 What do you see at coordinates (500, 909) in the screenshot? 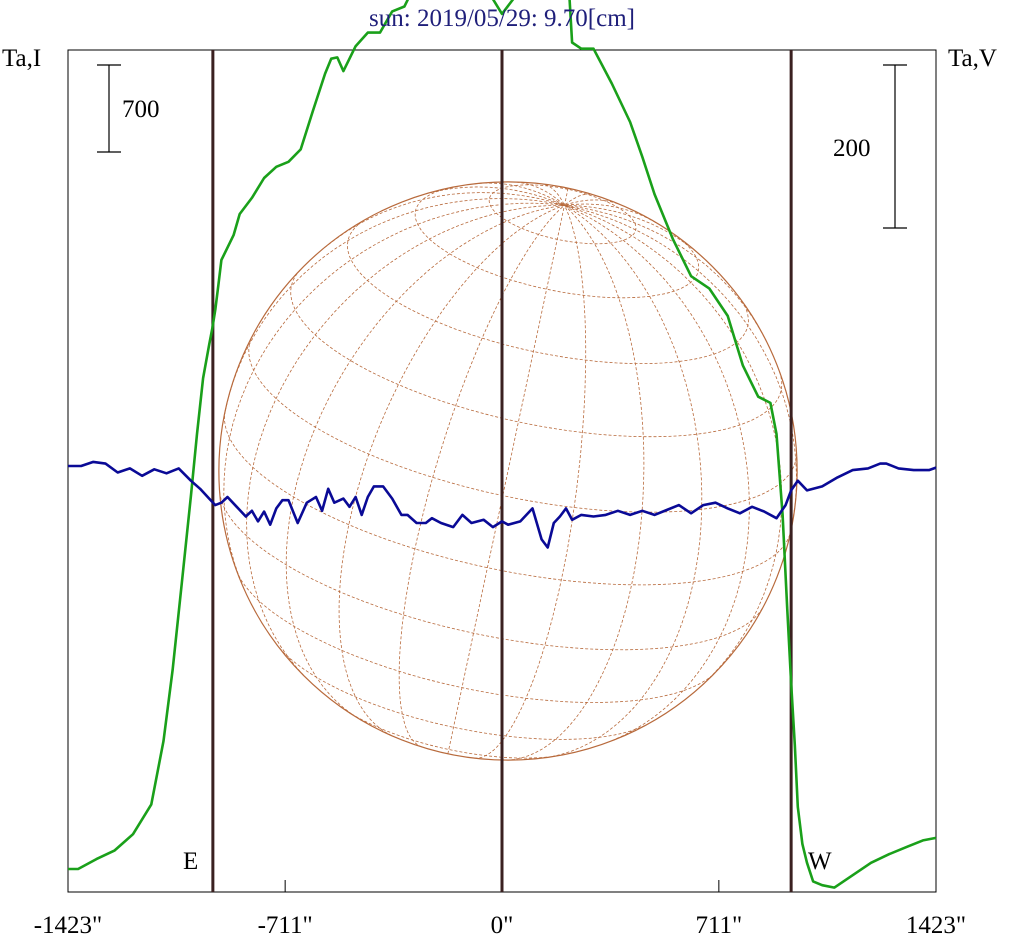
I see `x-axis-ticks: -1423" -711" 0" 711" 1423"` at bounding box center [500, 909].